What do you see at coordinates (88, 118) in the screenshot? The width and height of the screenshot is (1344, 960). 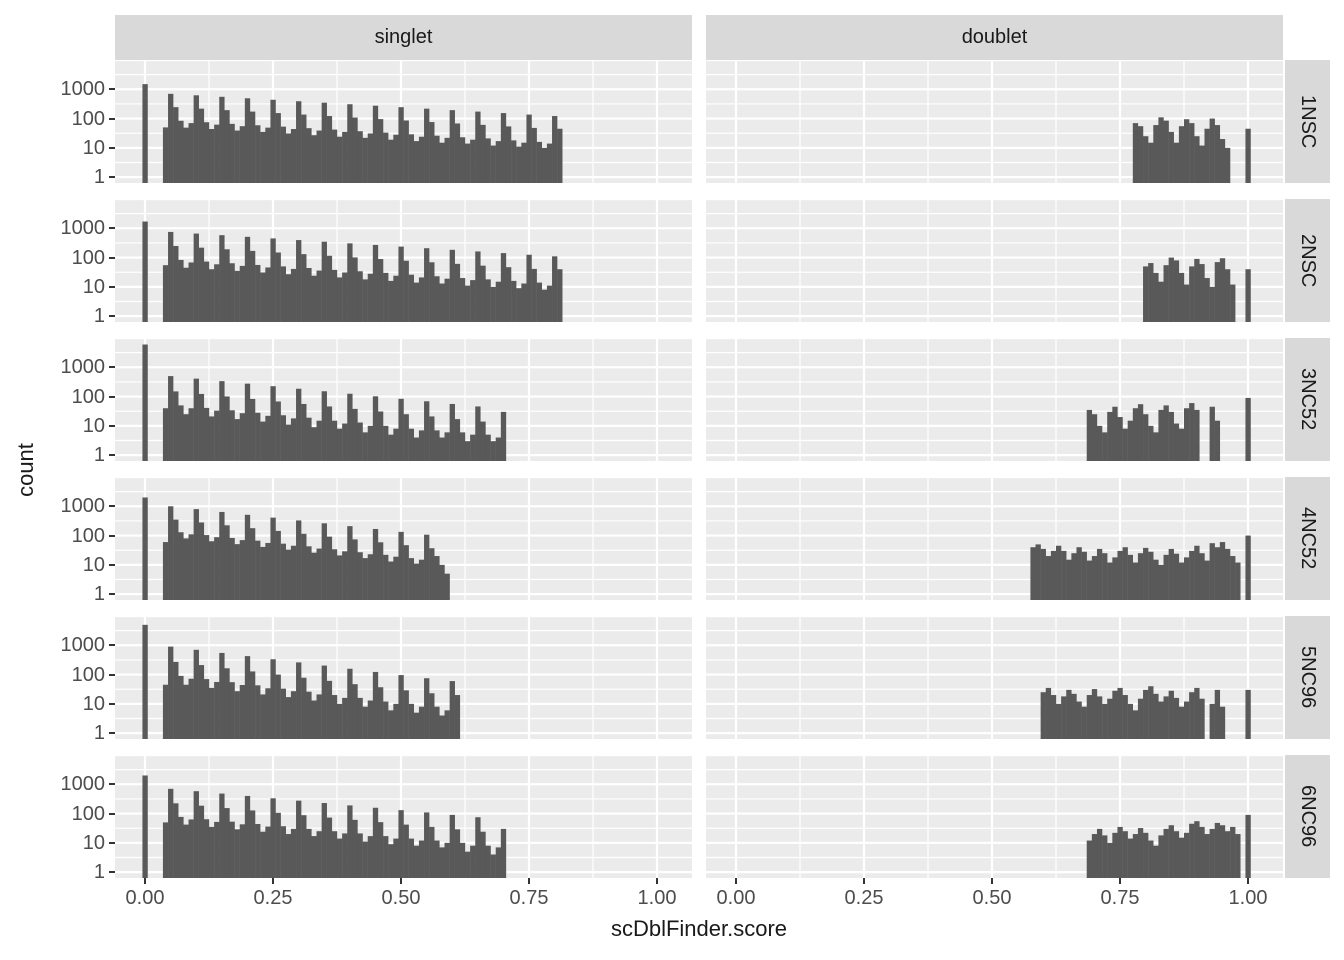 I see `y-tick-label: 100` at bounding box center [88, 118].